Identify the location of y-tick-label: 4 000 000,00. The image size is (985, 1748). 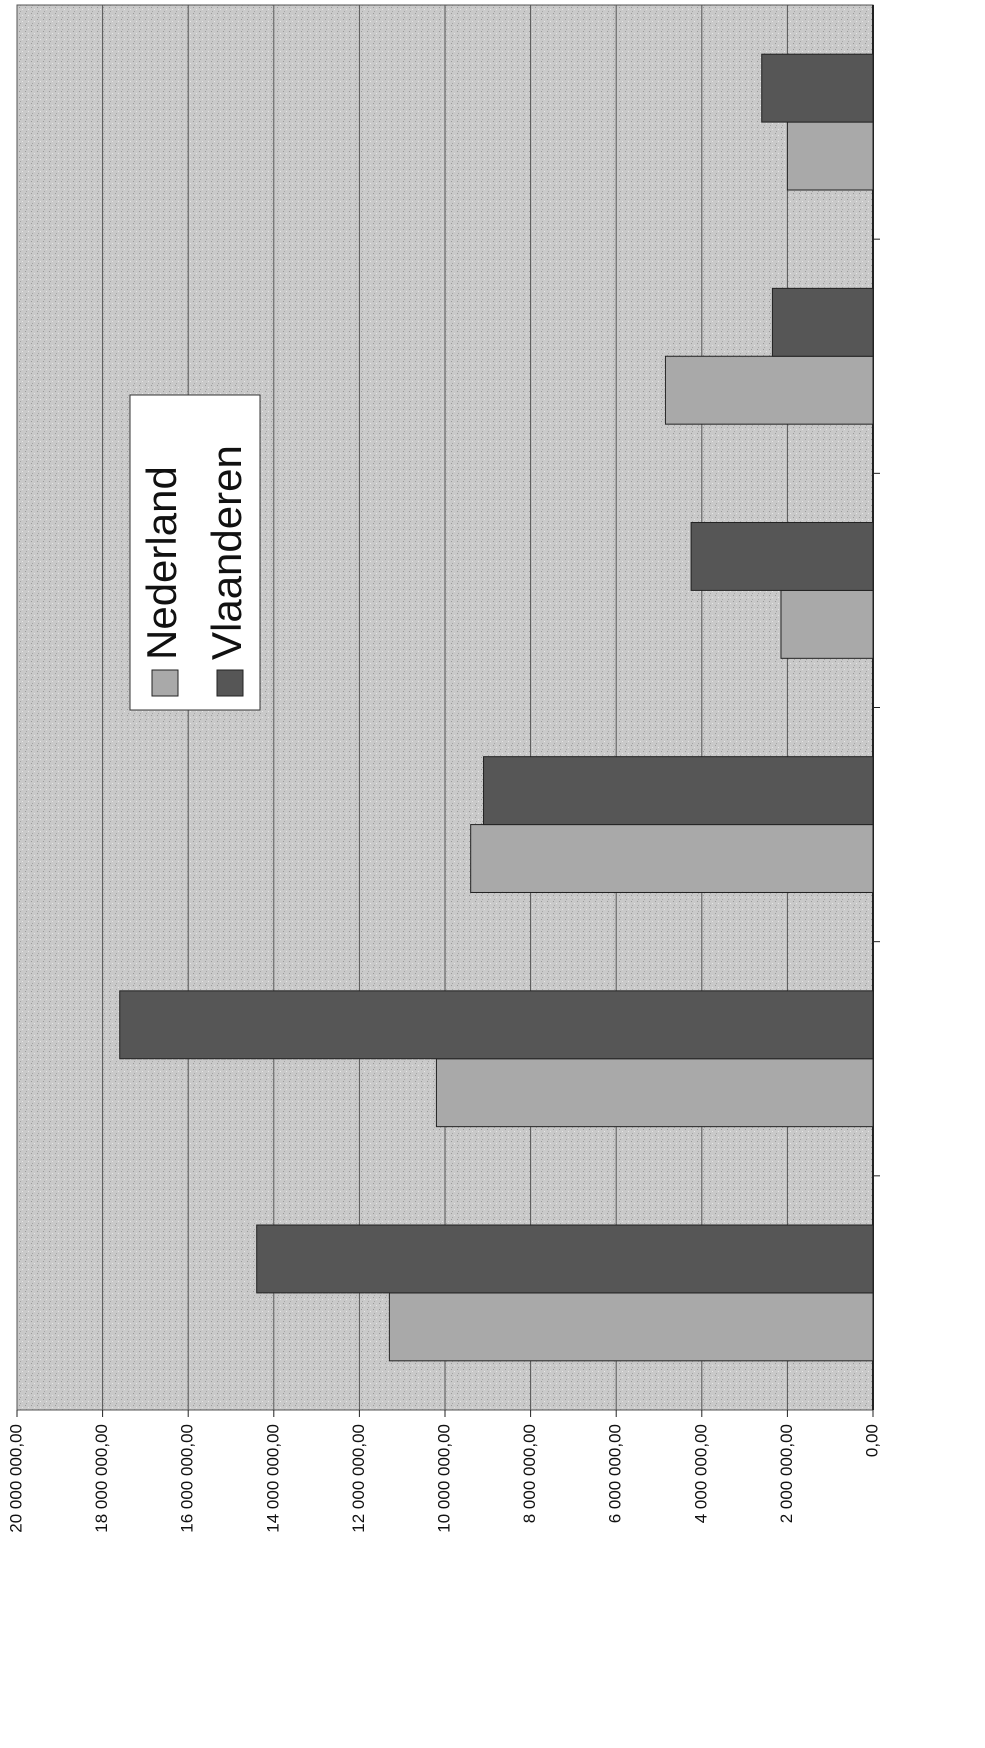
(700, 1473).